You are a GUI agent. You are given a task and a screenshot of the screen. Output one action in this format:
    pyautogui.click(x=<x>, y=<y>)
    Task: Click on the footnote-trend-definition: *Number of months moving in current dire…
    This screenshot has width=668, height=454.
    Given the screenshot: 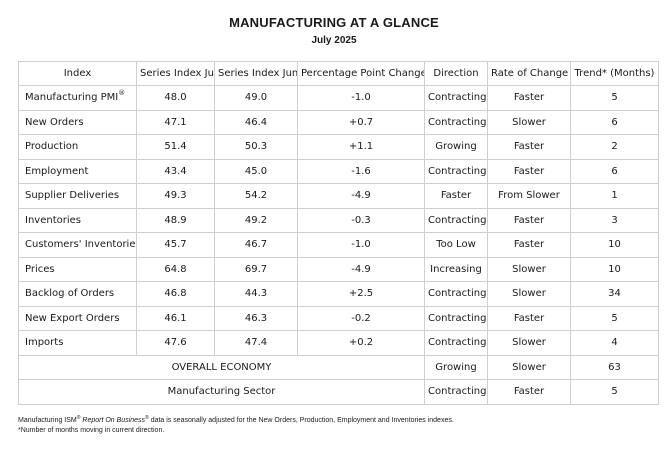 What is the action you would take?
    pyautogui.click(x=91, y=430)
    